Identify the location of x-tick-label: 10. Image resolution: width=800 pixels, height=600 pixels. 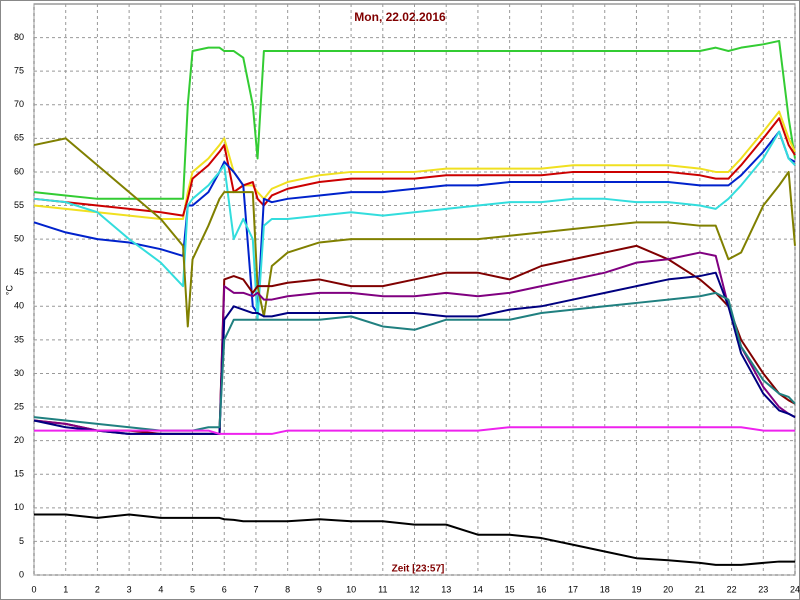
(351, 589).